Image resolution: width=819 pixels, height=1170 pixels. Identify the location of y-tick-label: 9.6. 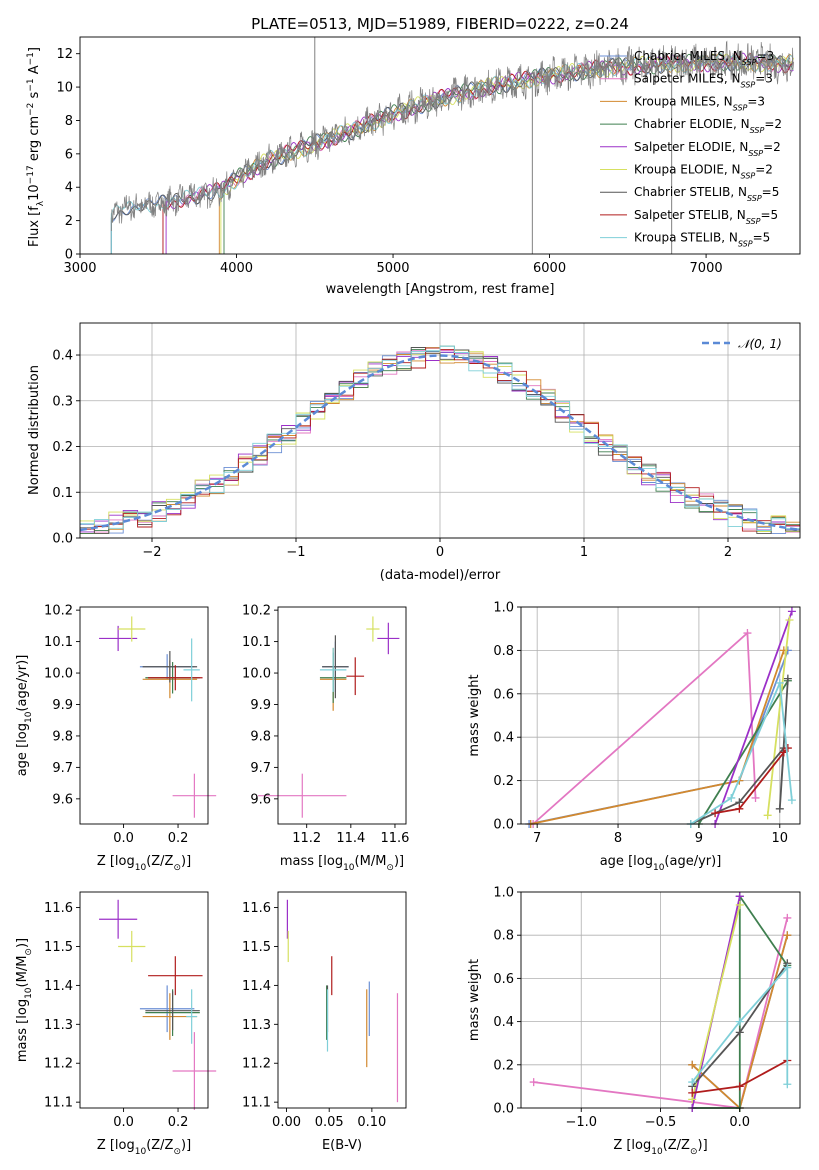
(260, 799).